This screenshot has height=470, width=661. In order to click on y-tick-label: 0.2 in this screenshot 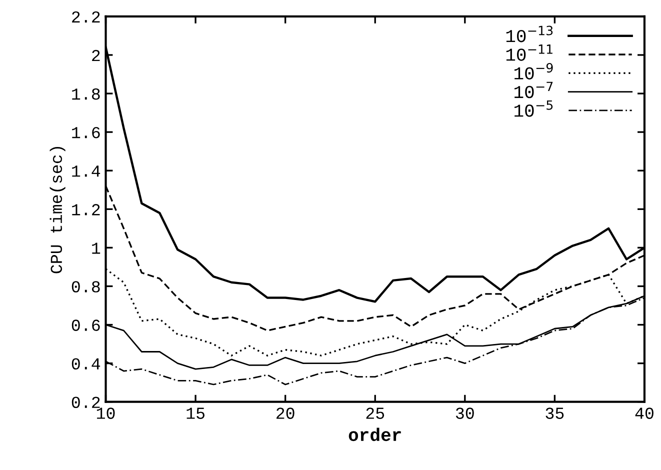, I will do `click(86, 402)`.